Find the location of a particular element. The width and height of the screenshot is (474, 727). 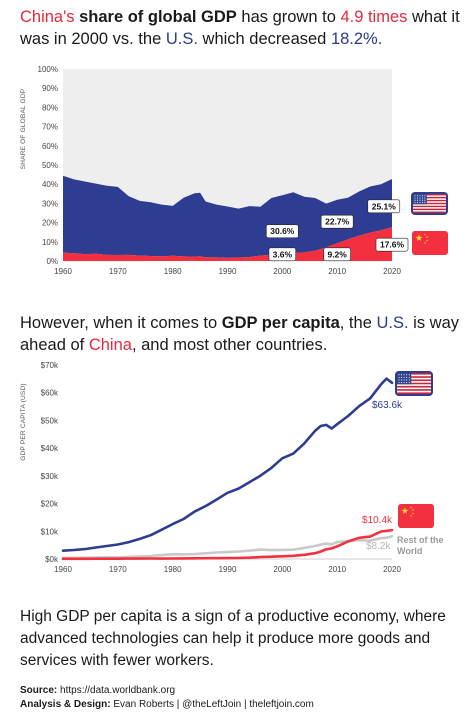

title-text: has grown to is located at coordinates (288, 17).